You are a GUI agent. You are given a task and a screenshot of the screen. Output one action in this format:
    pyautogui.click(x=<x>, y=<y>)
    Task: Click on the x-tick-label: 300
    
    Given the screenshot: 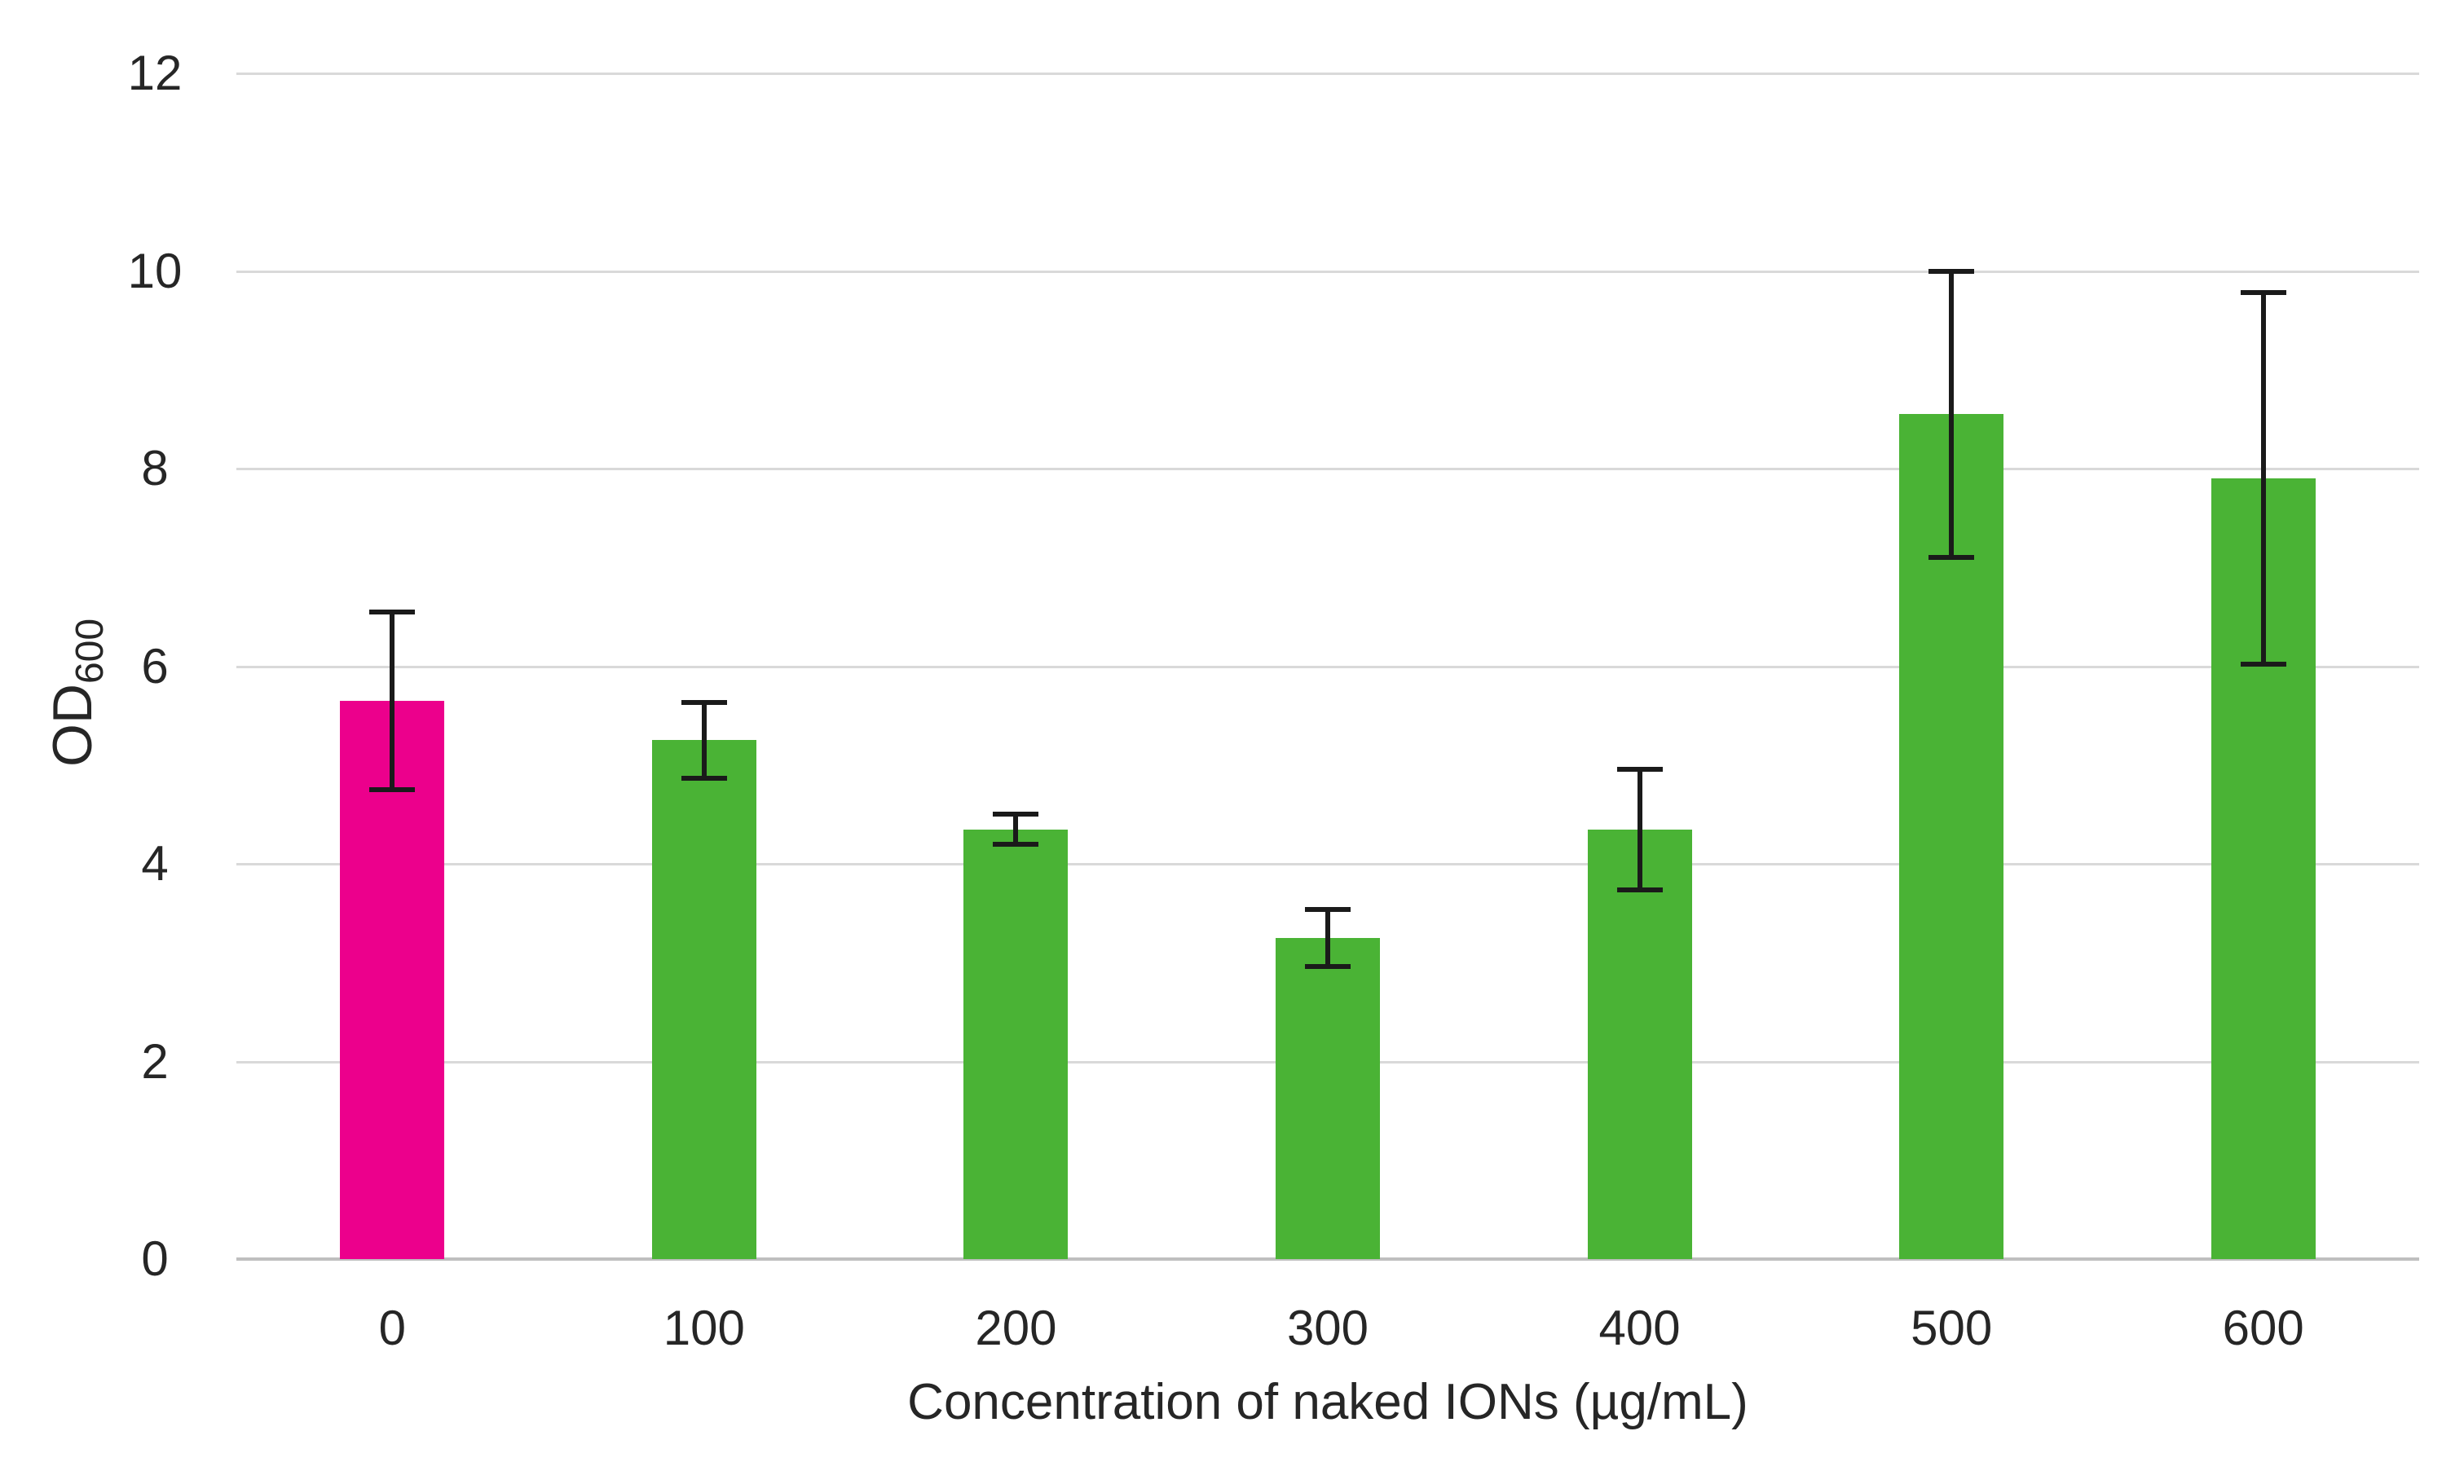 What is the action you would take?
    pyautogui.click(x=1327, y=1328)
    